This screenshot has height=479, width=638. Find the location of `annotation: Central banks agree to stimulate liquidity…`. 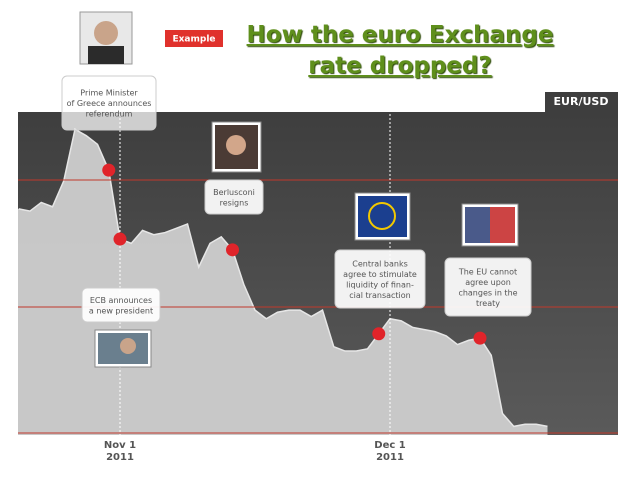

annotation: Central banks agree to stimulate liquidity… is located at coordinates (380, 279).